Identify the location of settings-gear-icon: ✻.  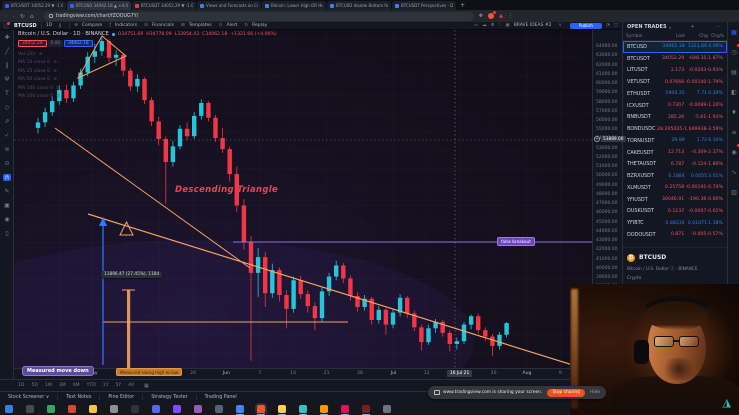
(492, 25).